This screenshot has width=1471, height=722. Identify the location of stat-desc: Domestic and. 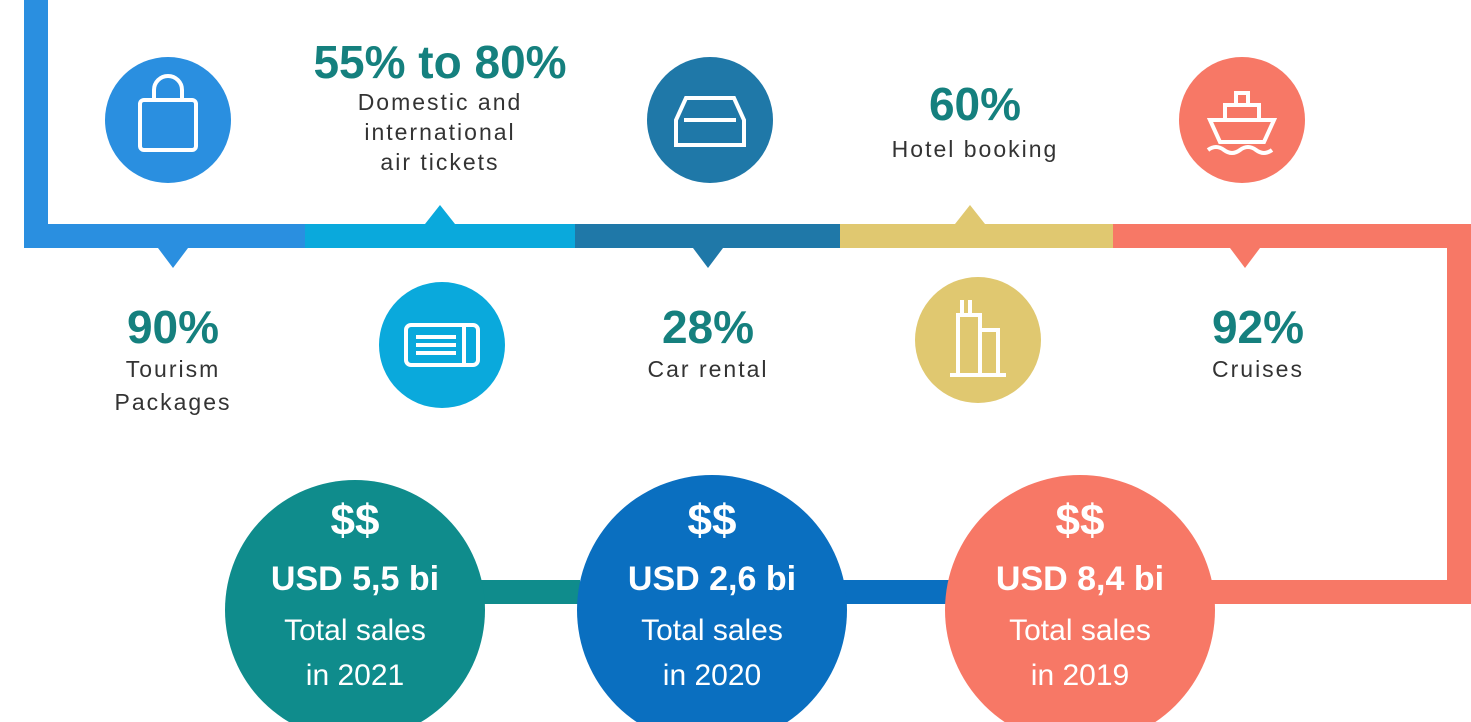
(440, 102).